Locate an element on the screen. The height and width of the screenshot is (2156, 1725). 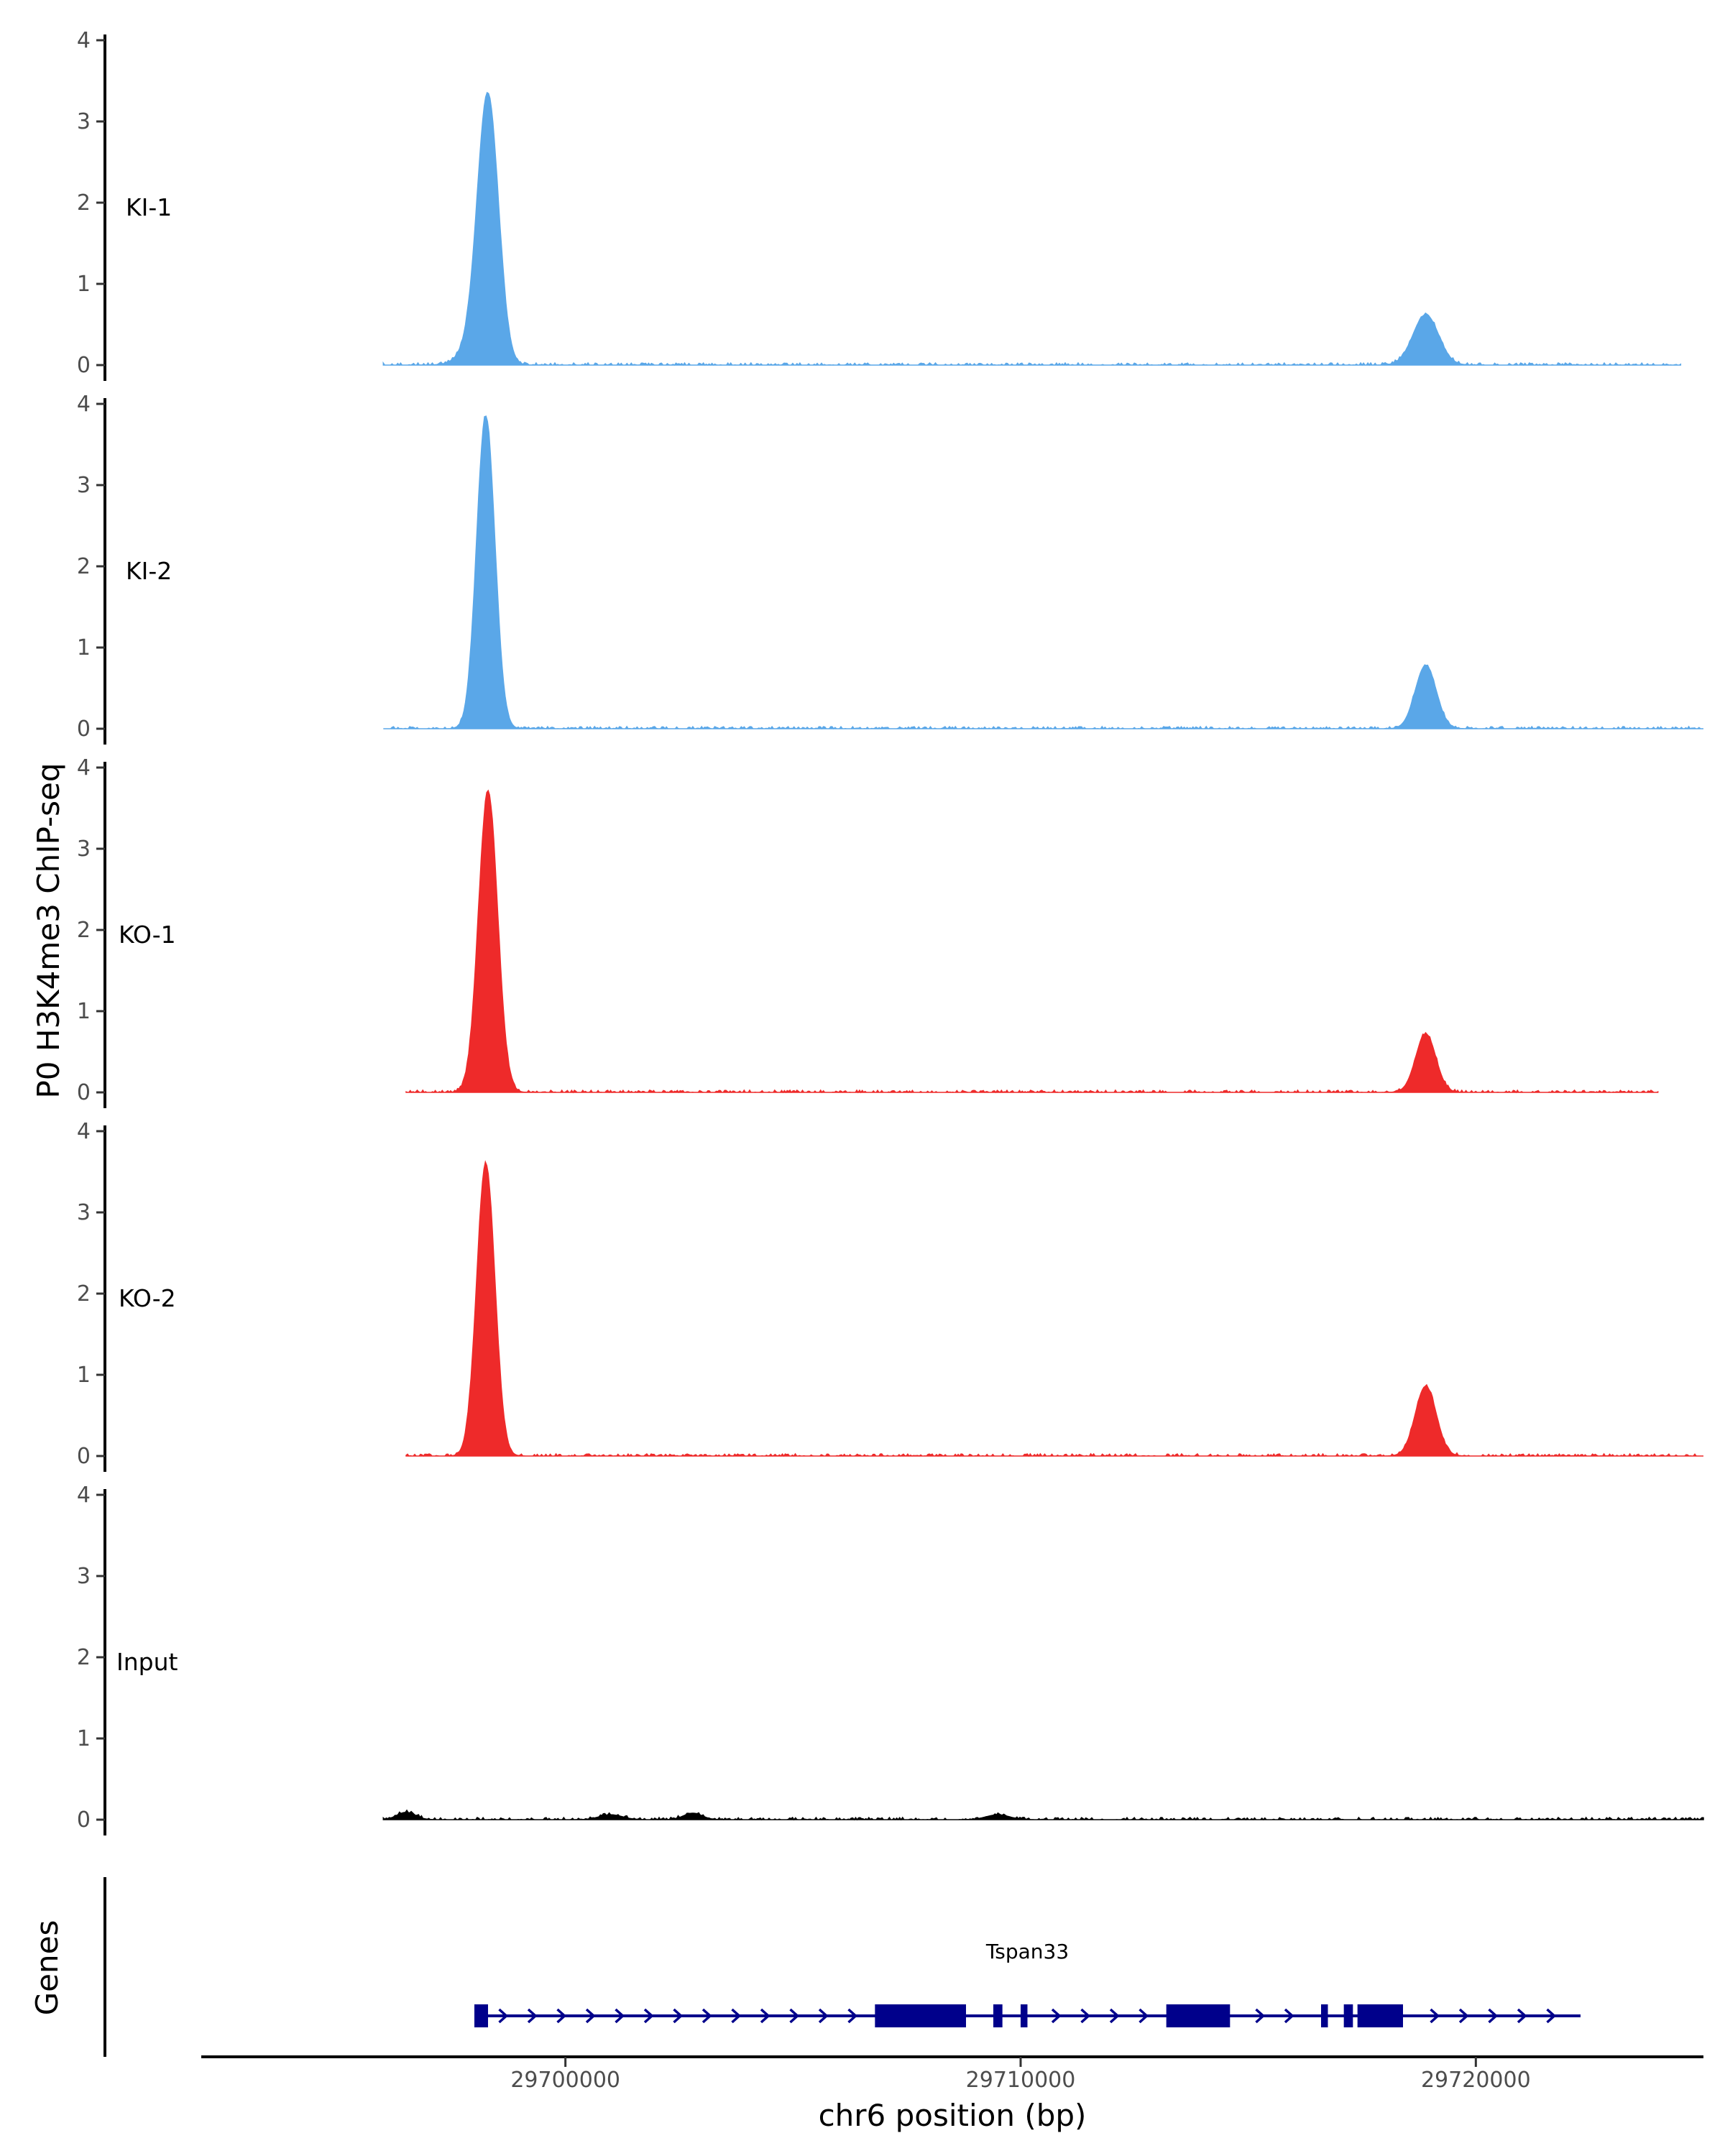
track-label: KI-2 is located at coordinates (149, 571).